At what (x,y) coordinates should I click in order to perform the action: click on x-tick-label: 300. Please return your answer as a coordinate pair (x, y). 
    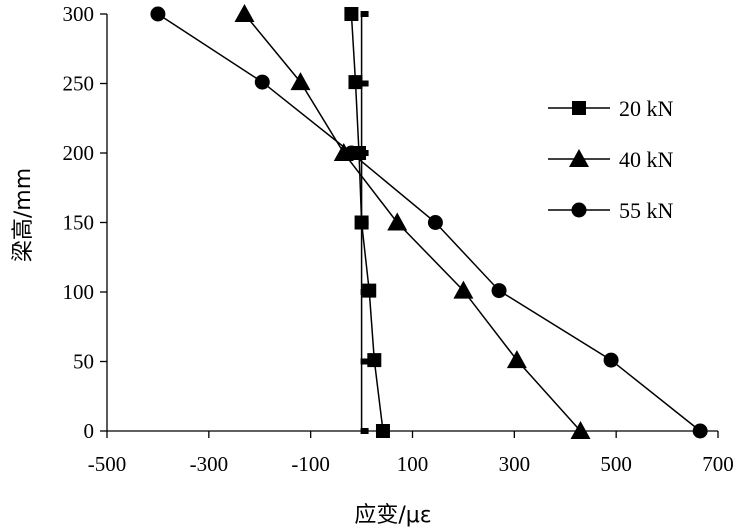
    Looking at the image, I should click on (515, 464).